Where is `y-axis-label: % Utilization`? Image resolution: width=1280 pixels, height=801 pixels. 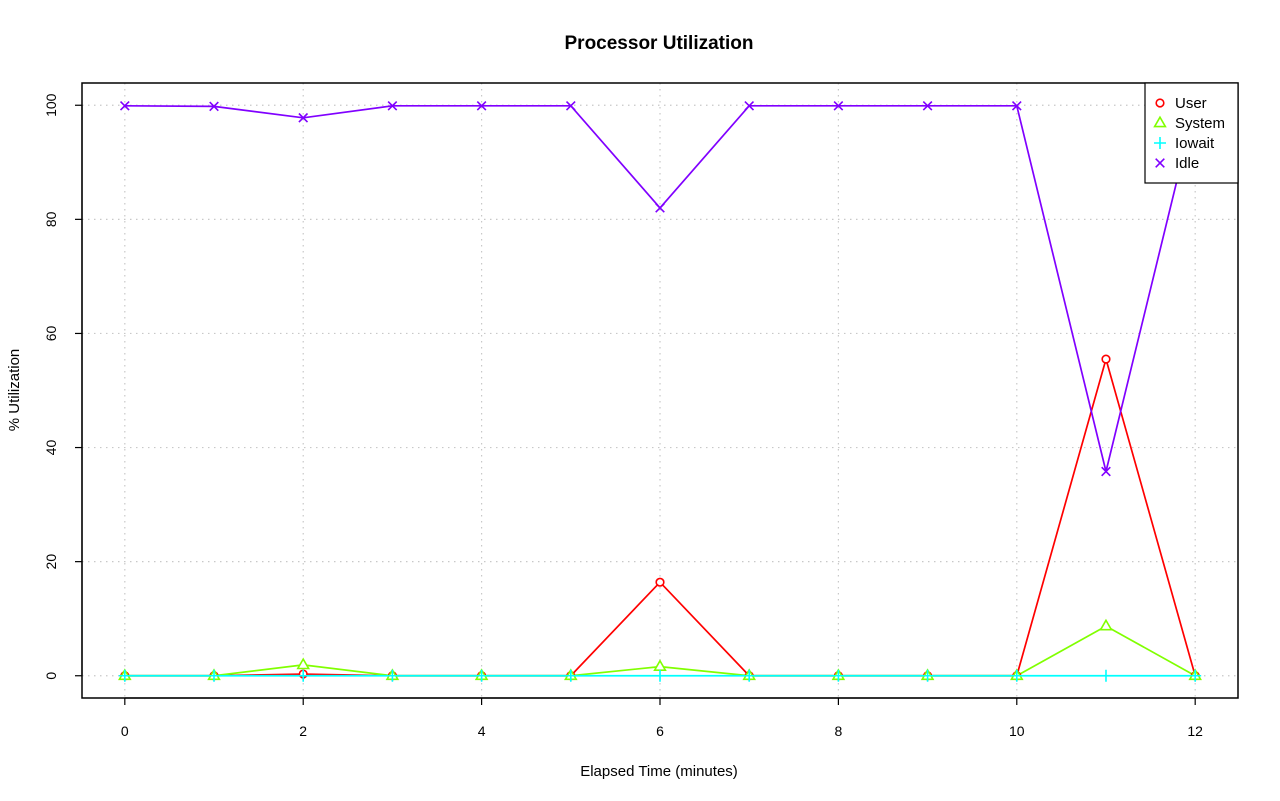
y-axis-label: % Utilization is located at coordinates (14, 390).